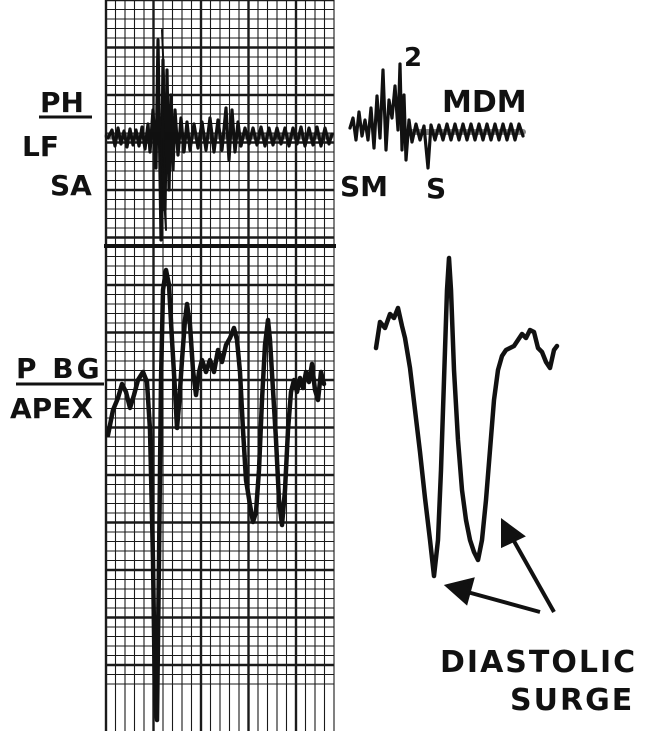  Describe the element at coordinates (364, 186) in the screenshot. I see `label-sm: SM` at that location.